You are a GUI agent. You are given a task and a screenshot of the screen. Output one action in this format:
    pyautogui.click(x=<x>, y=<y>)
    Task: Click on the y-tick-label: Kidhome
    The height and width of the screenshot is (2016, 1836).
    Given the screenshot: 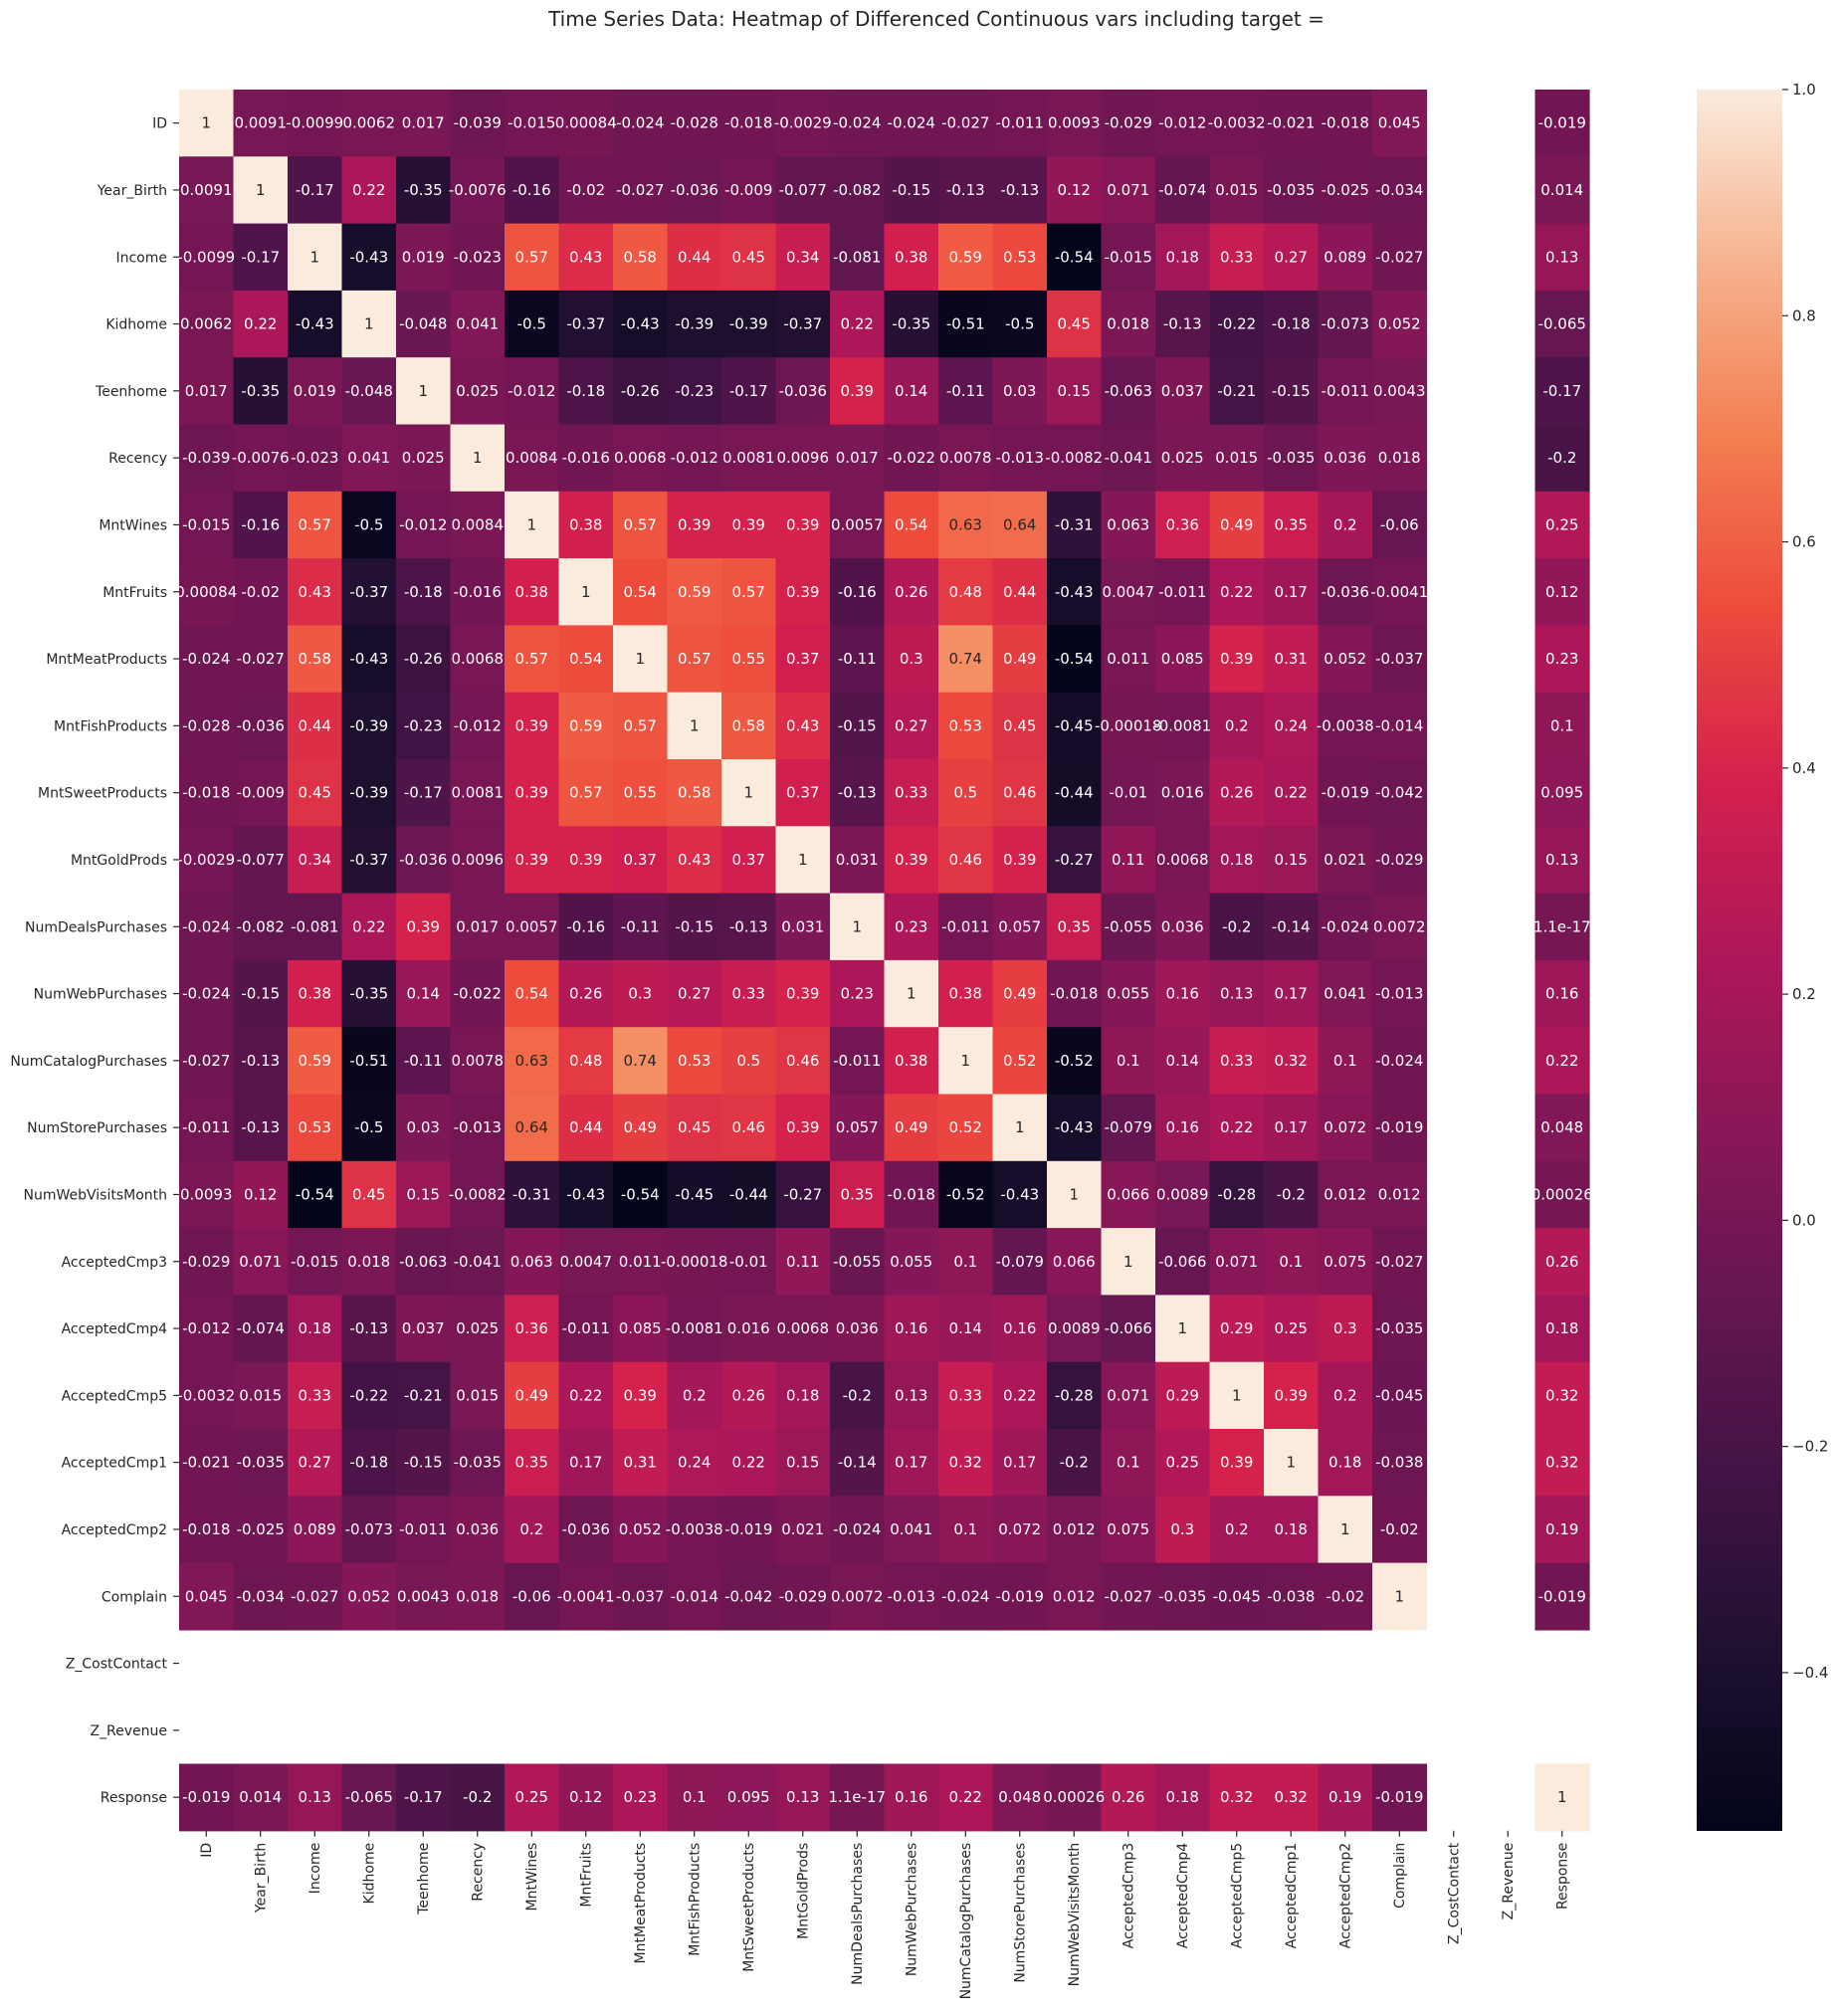 What is the action you would take?
    pyautogui.click(x=136, y=325)
    